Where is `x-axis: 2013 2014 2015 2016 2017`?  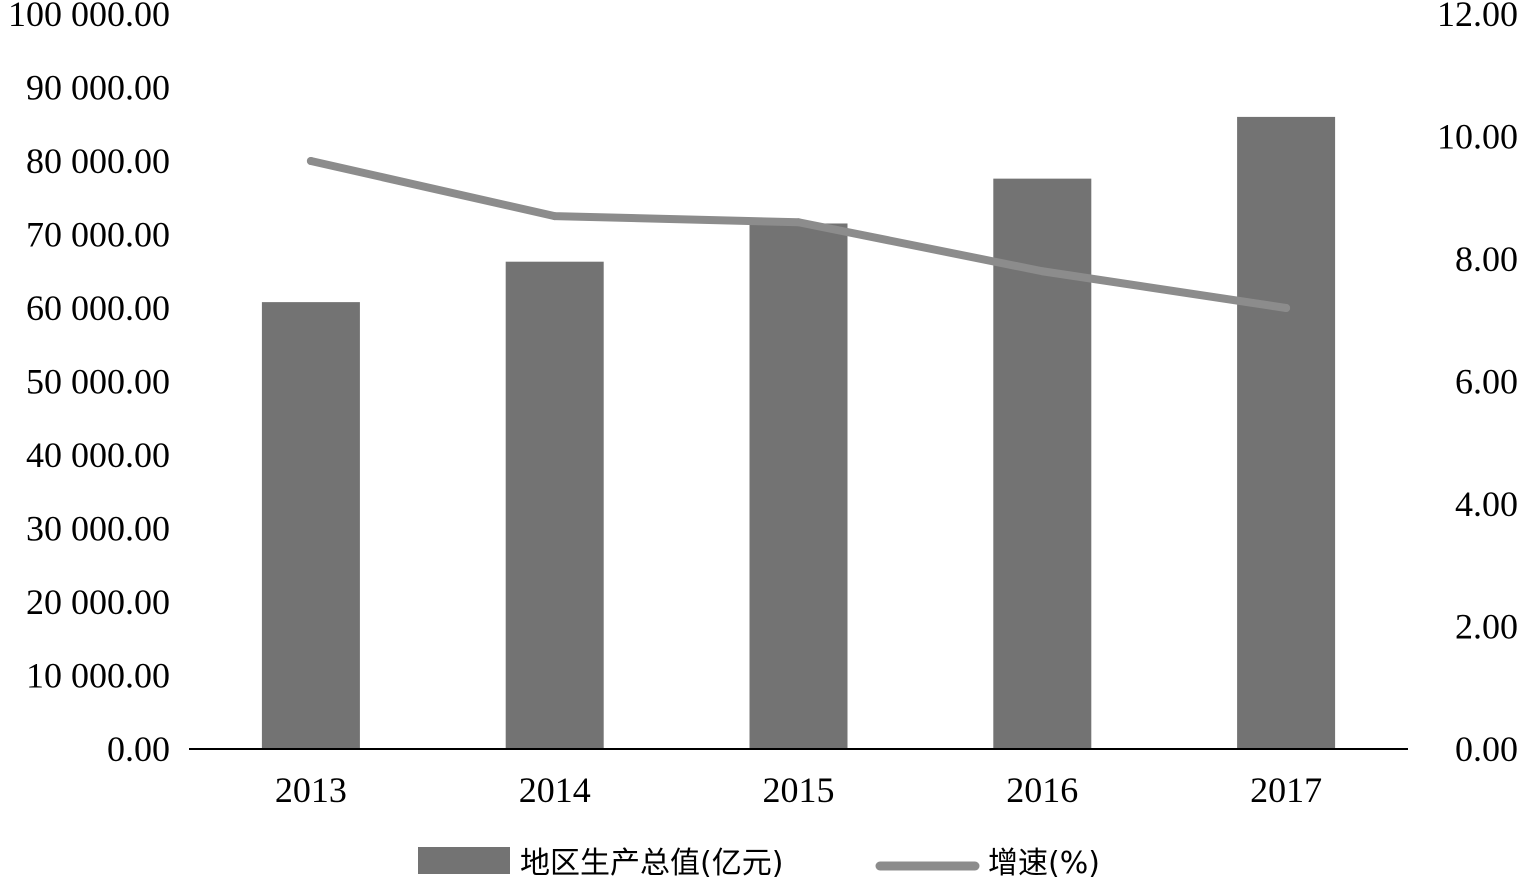
x-axis: 2013 2014 2015 2016 2017 is located at coordinates (798, 790).